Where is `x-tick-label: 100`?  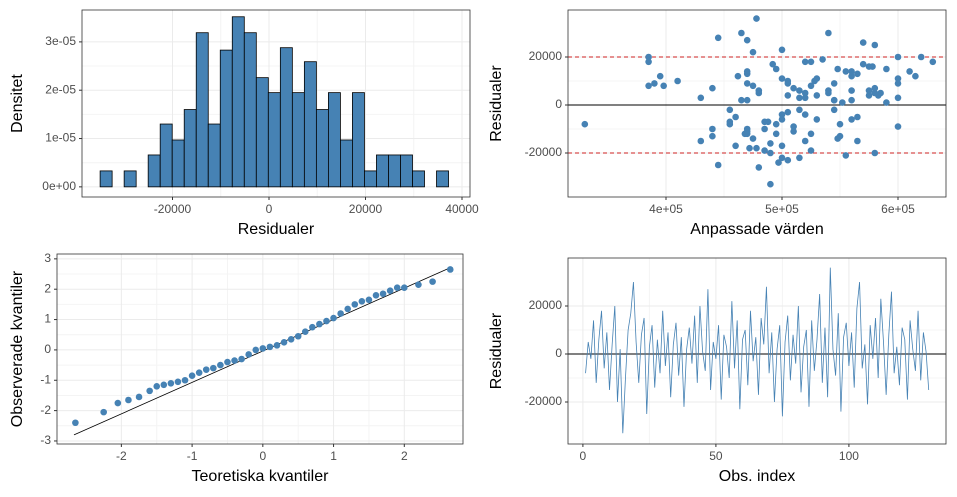
x-tick-label: 100 is located at coordinates (849, 456).